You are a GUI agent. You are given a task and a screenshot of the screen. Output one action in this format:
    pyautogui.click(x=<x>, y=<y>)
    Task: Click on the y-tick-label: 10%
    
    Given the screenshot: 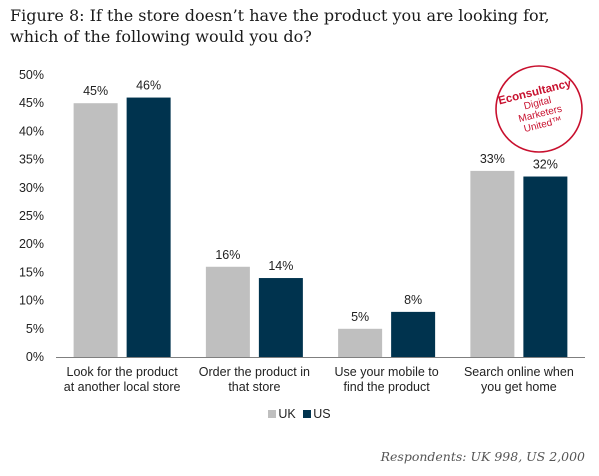 What is the action you would take?
    pyautogui.click(x=31, y=301)
    